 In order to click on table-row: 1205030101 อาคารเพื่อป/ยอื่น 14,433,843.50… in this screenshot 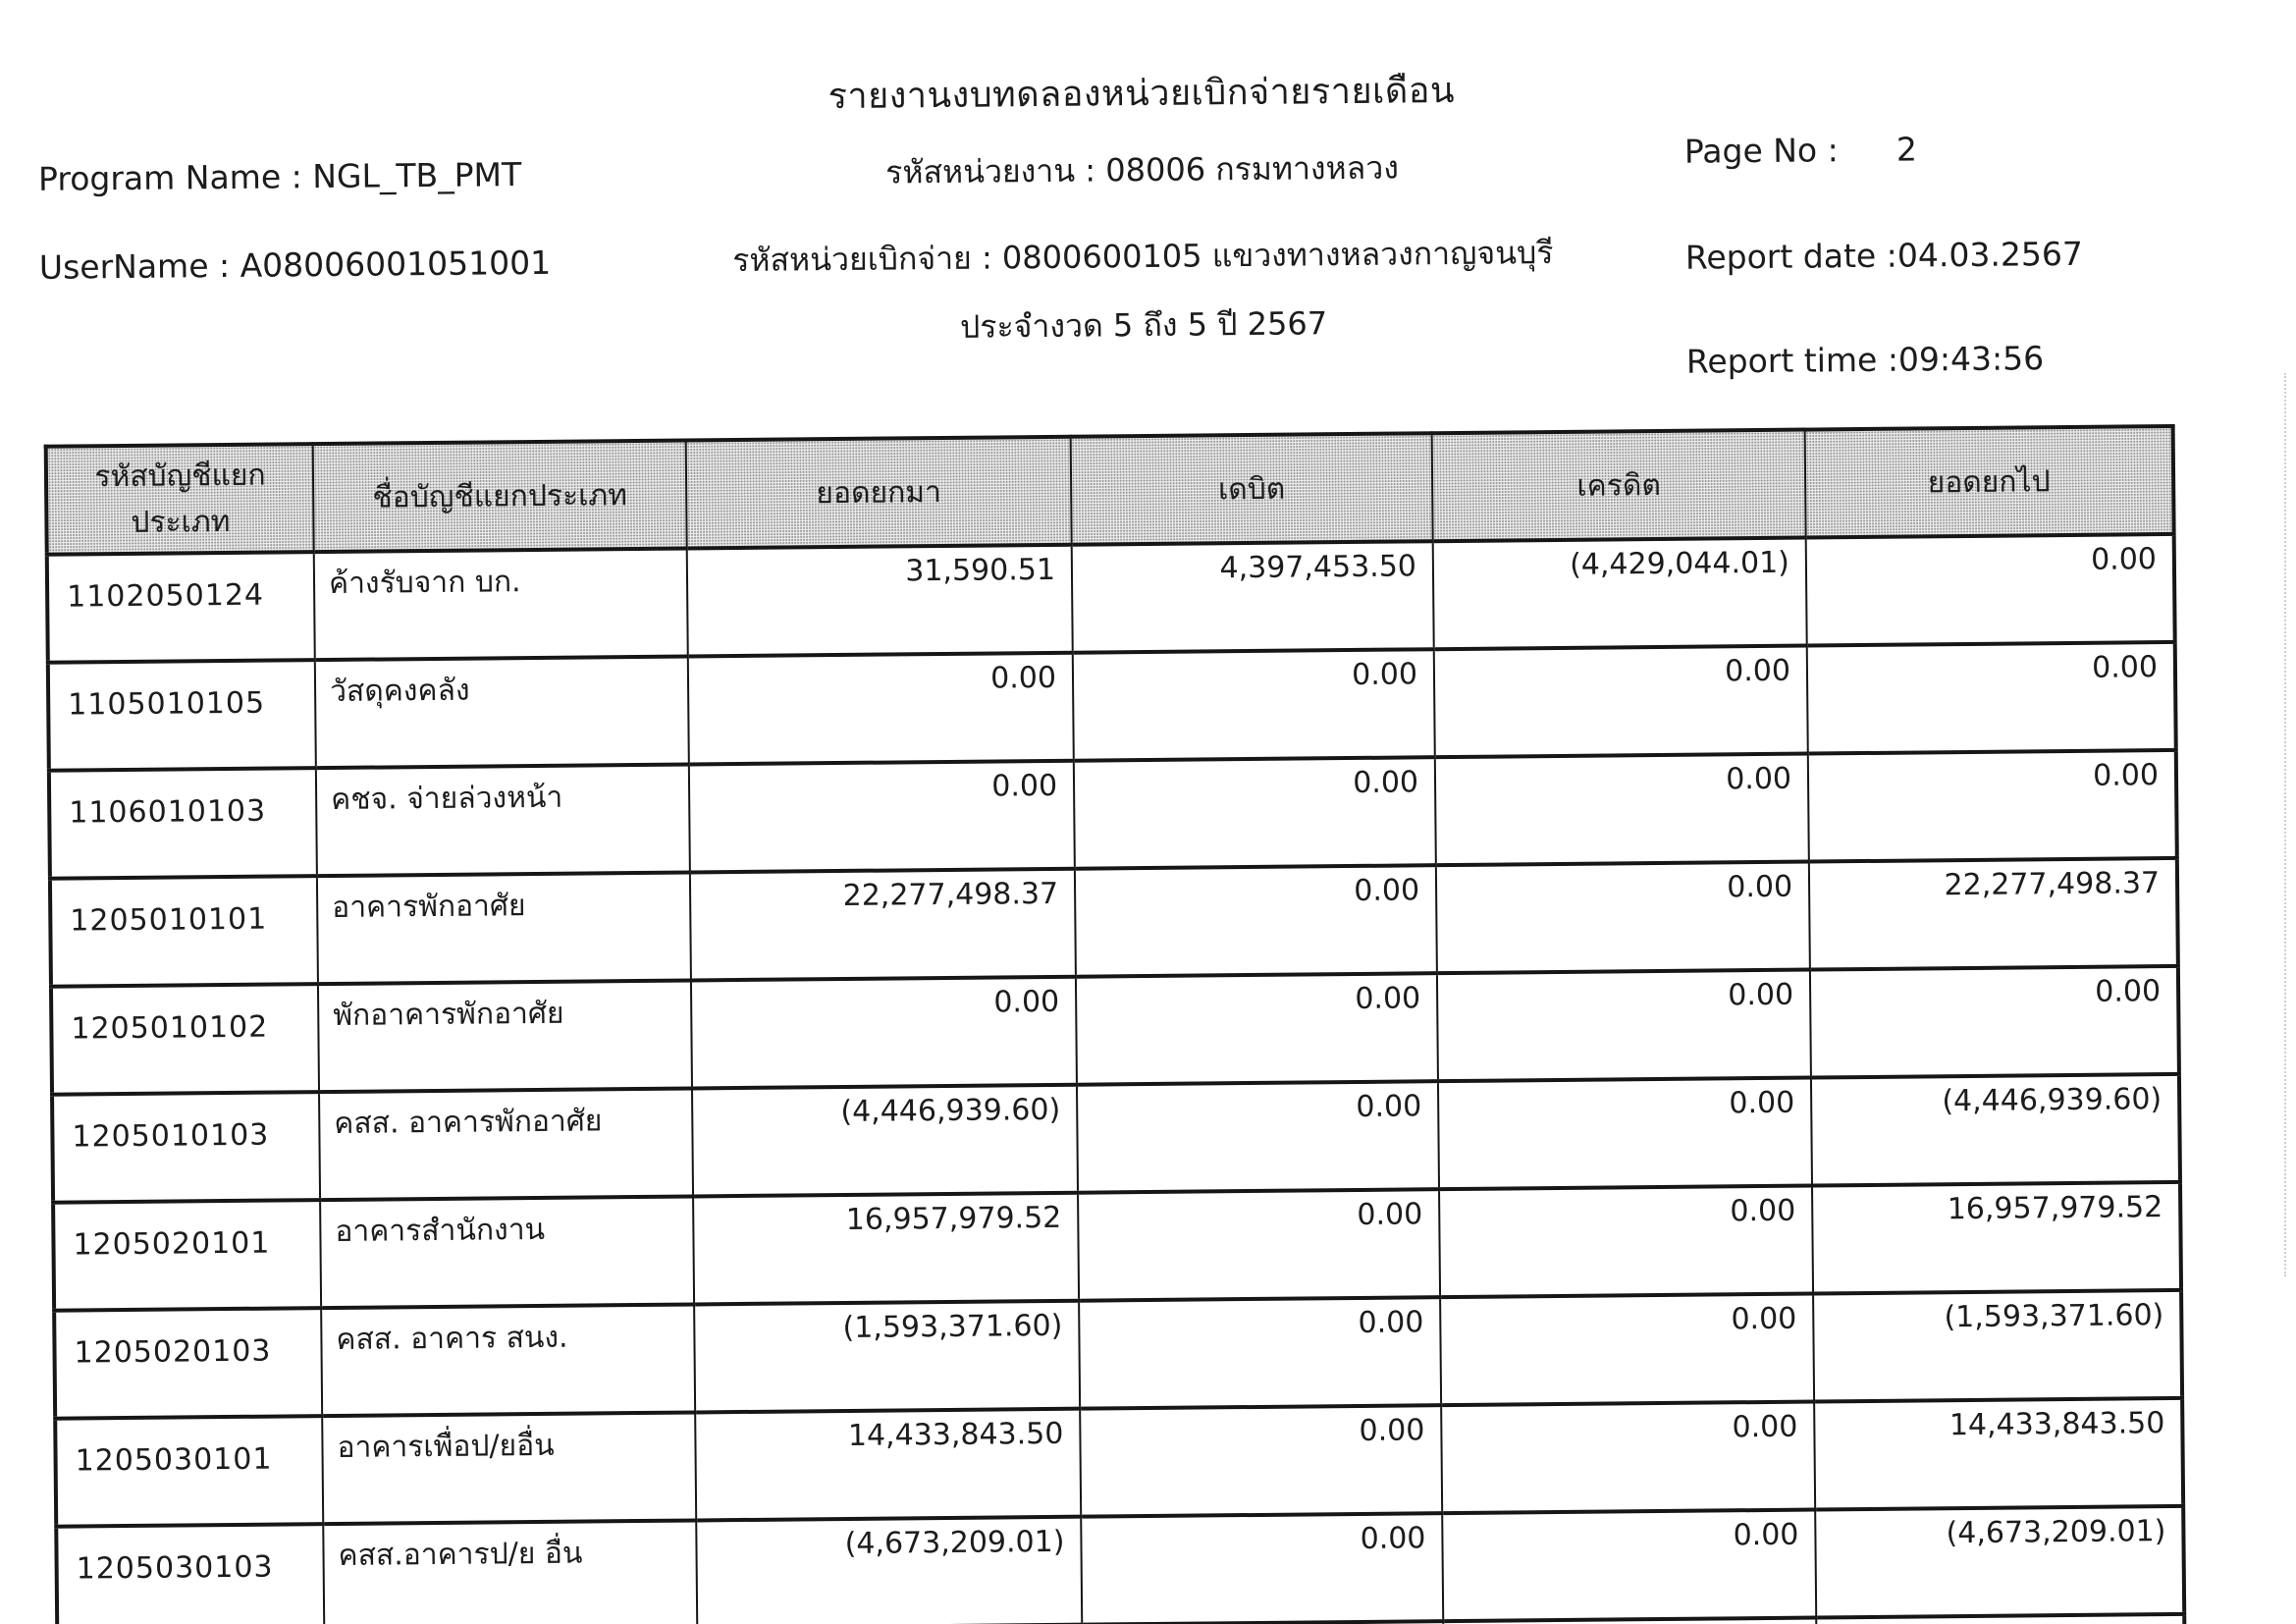, I will do `click(1119, 1462)`.